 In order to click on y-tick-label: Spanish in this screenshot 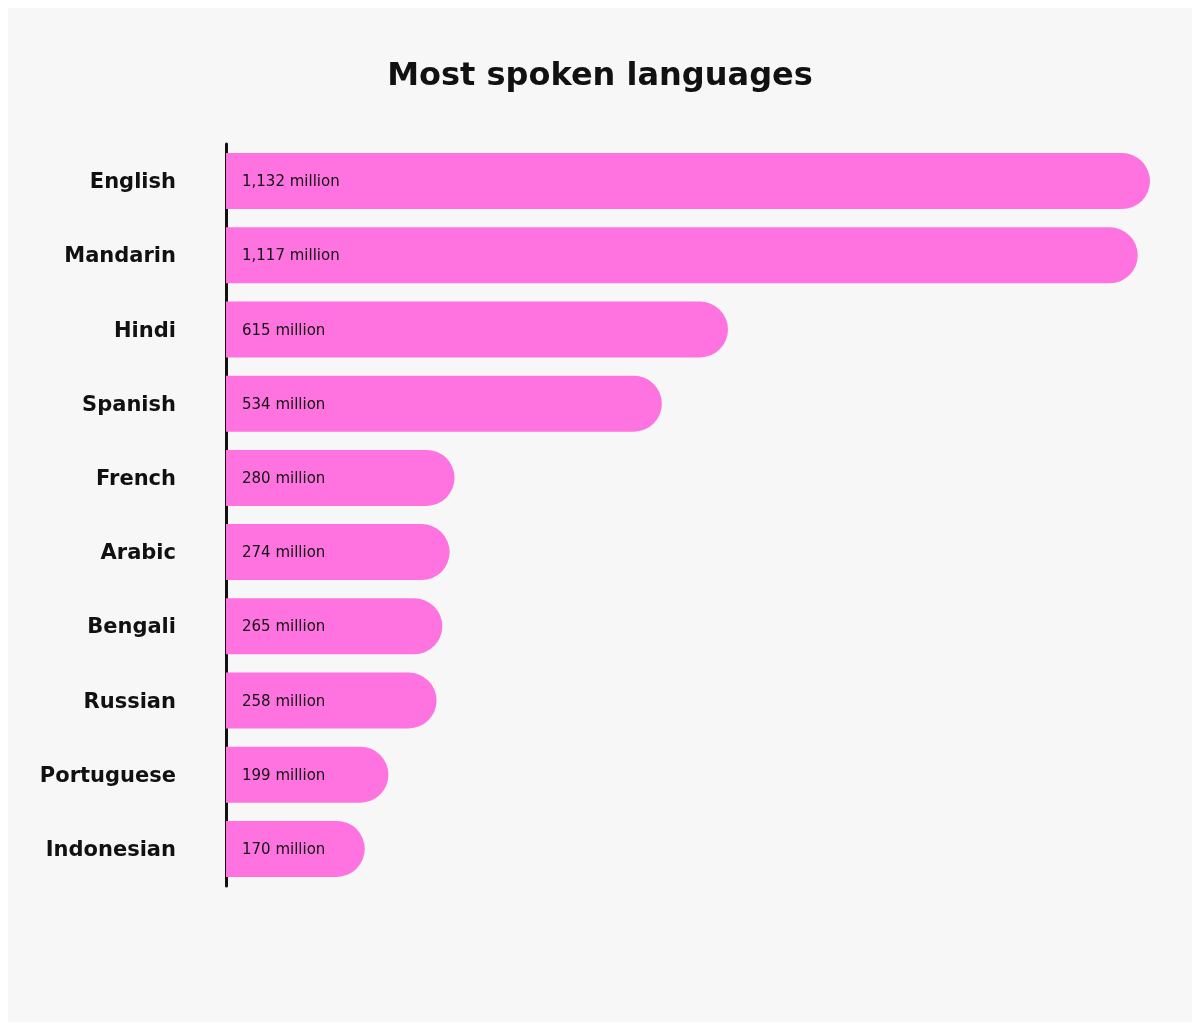, I will do `click(129, 403)`.